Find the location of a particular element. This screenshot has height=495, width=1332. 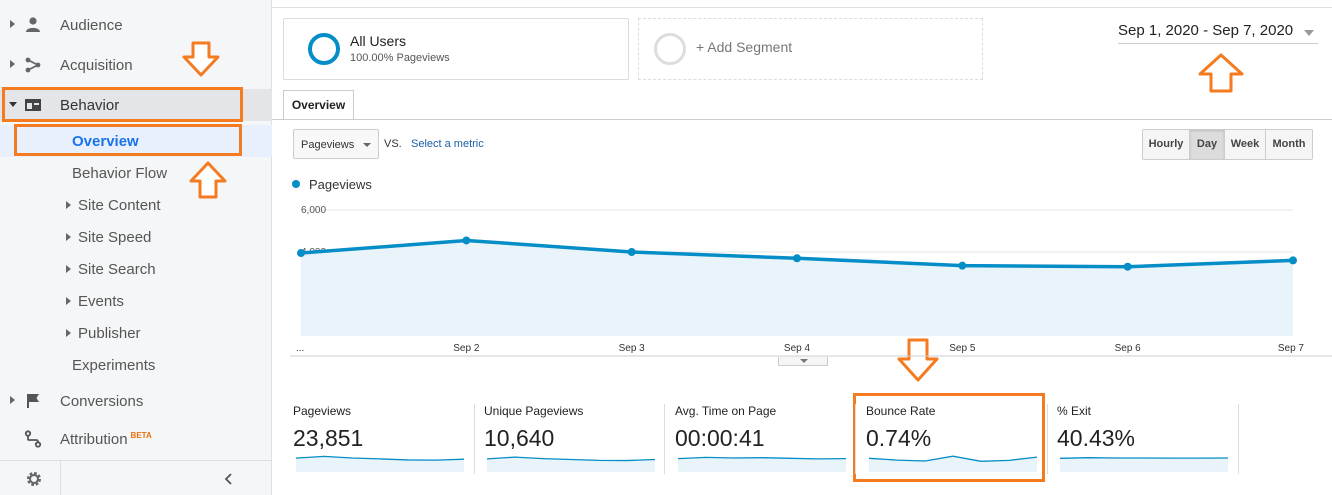

sidebar-item-label: Site Speed is located at coordinates (115, 237).